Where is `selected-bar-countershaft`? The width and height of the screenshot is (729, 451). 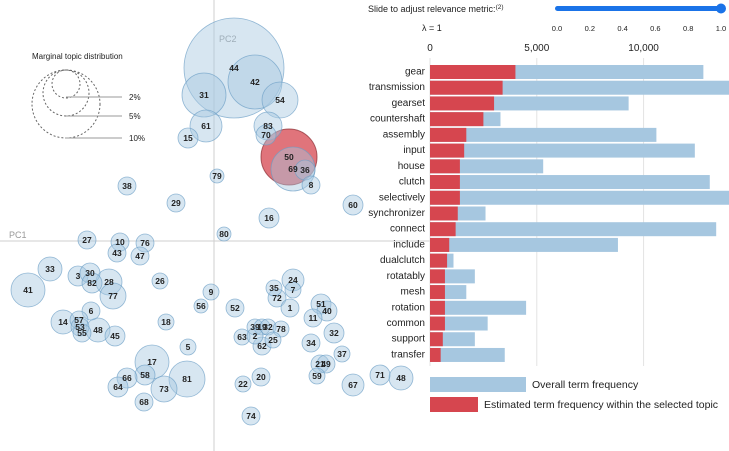 selected-bar-countershaft is located at coordinates (457, 119).